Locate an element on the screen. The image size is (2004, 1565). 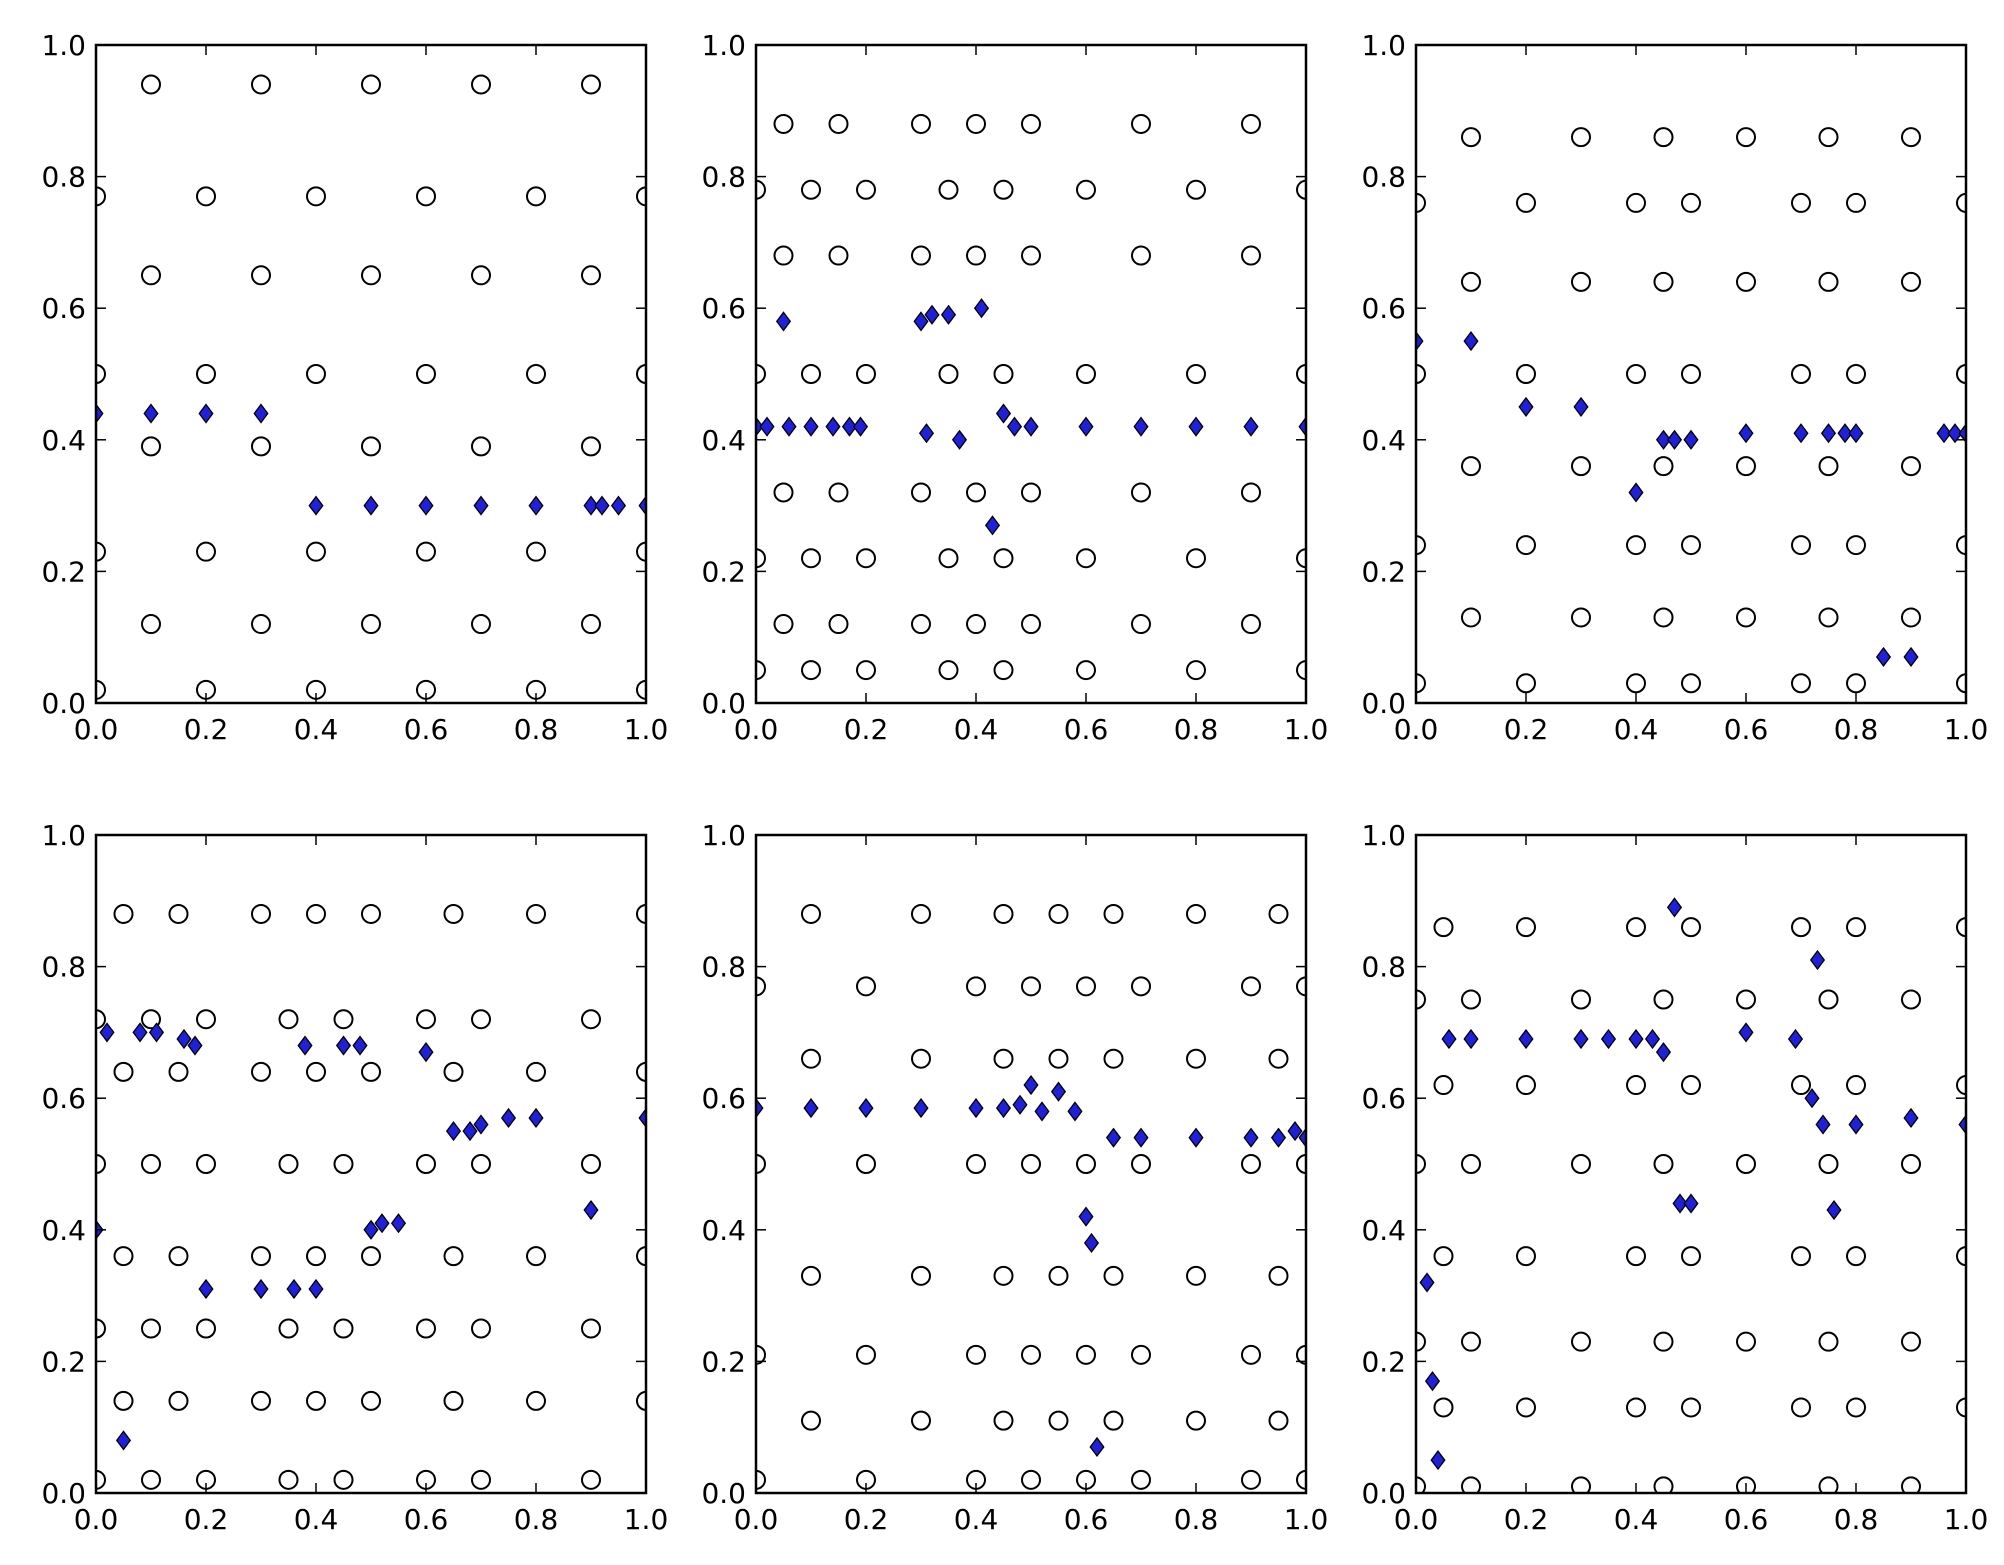
y-tick-label: 0.8 is located at coordinates (723, 967).